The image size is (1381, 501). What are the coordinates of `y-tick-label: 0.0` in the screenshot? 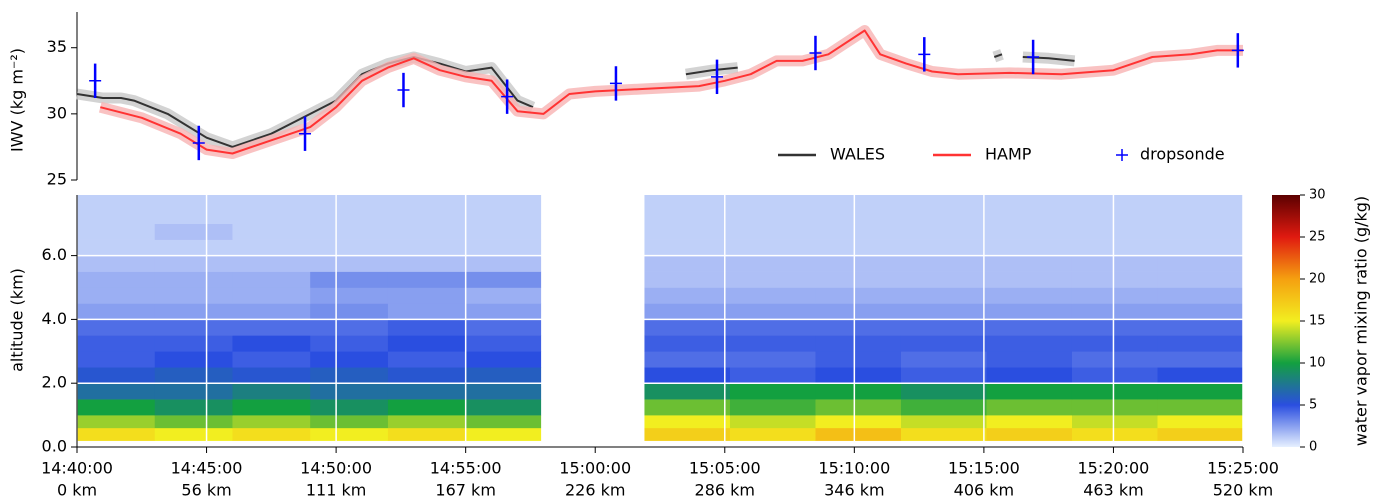 It's located at (54, 446).